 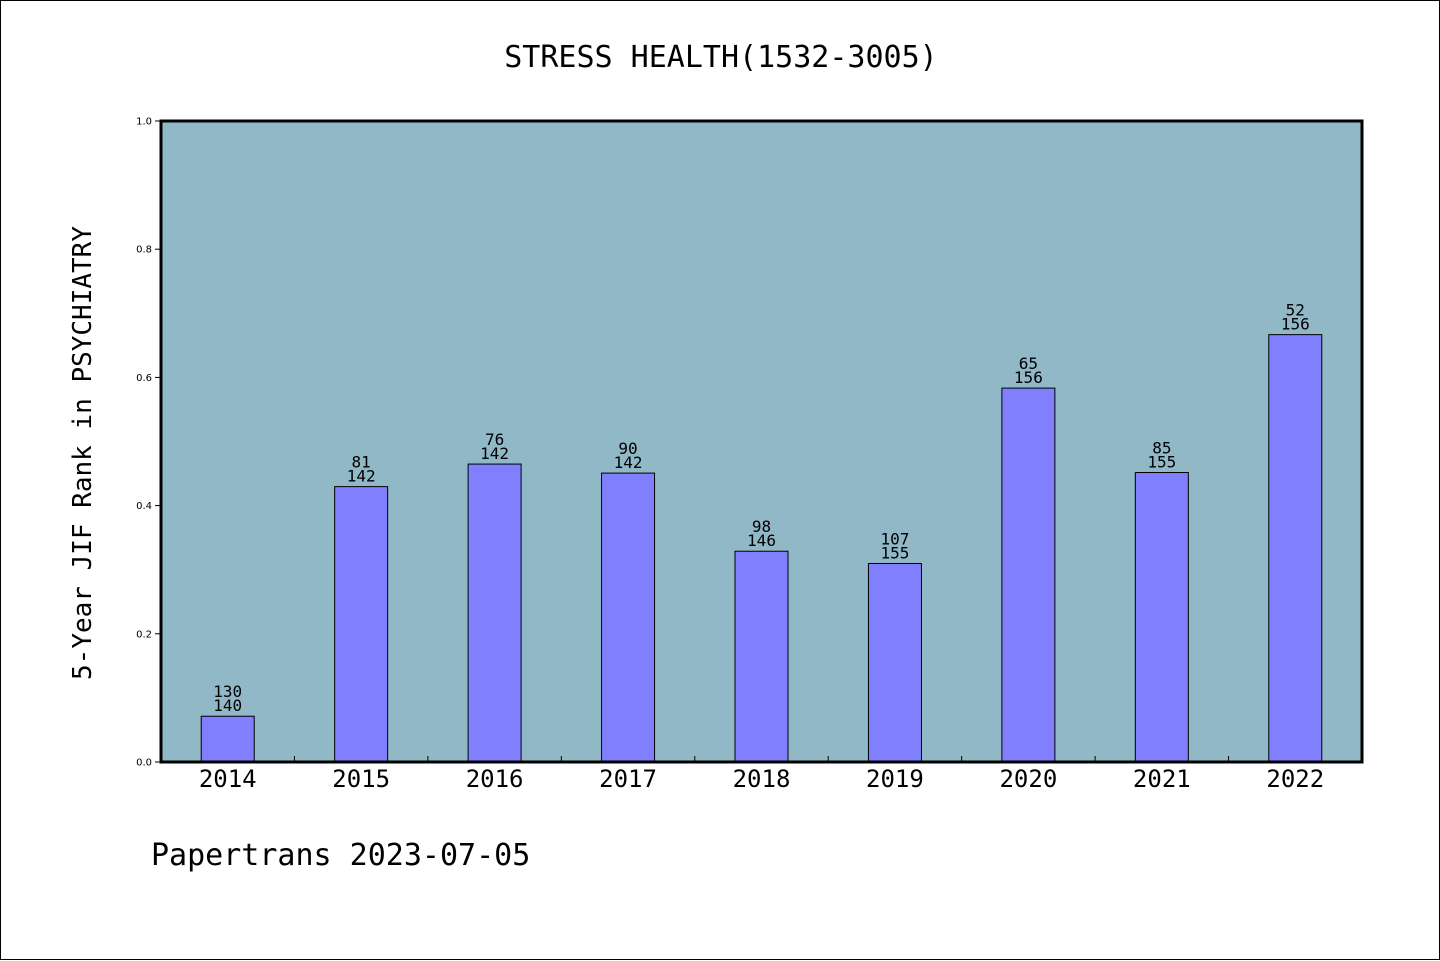 What do you see at coordinates (494, 613) in the screenshot?
I see `bar-2016` at bounding box center [494, 613].